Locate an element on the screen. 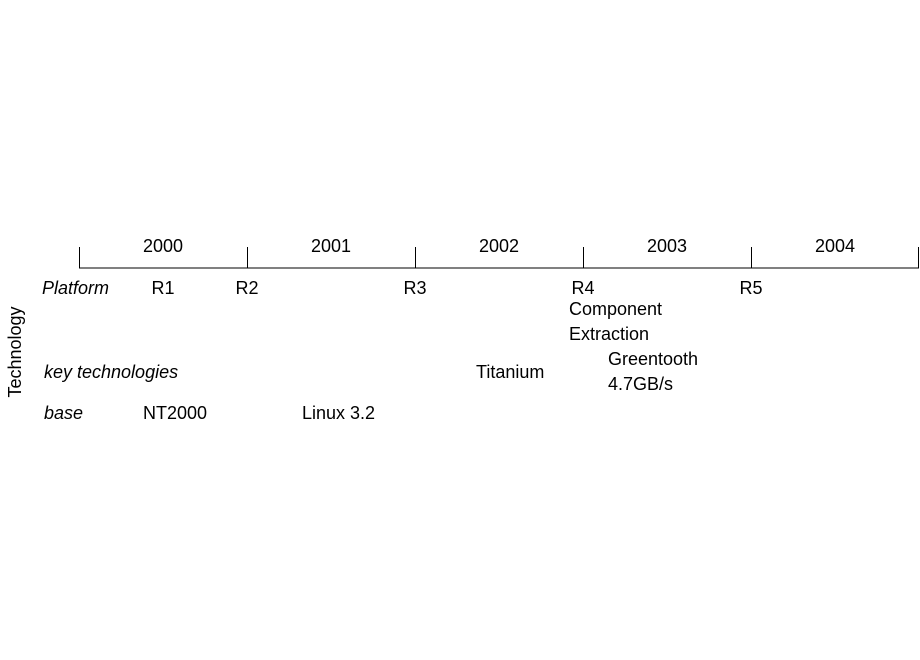 Image resolution: width=920 pixels, height=660 pixels. item: NT2000 is located at coordinates (175, 413).